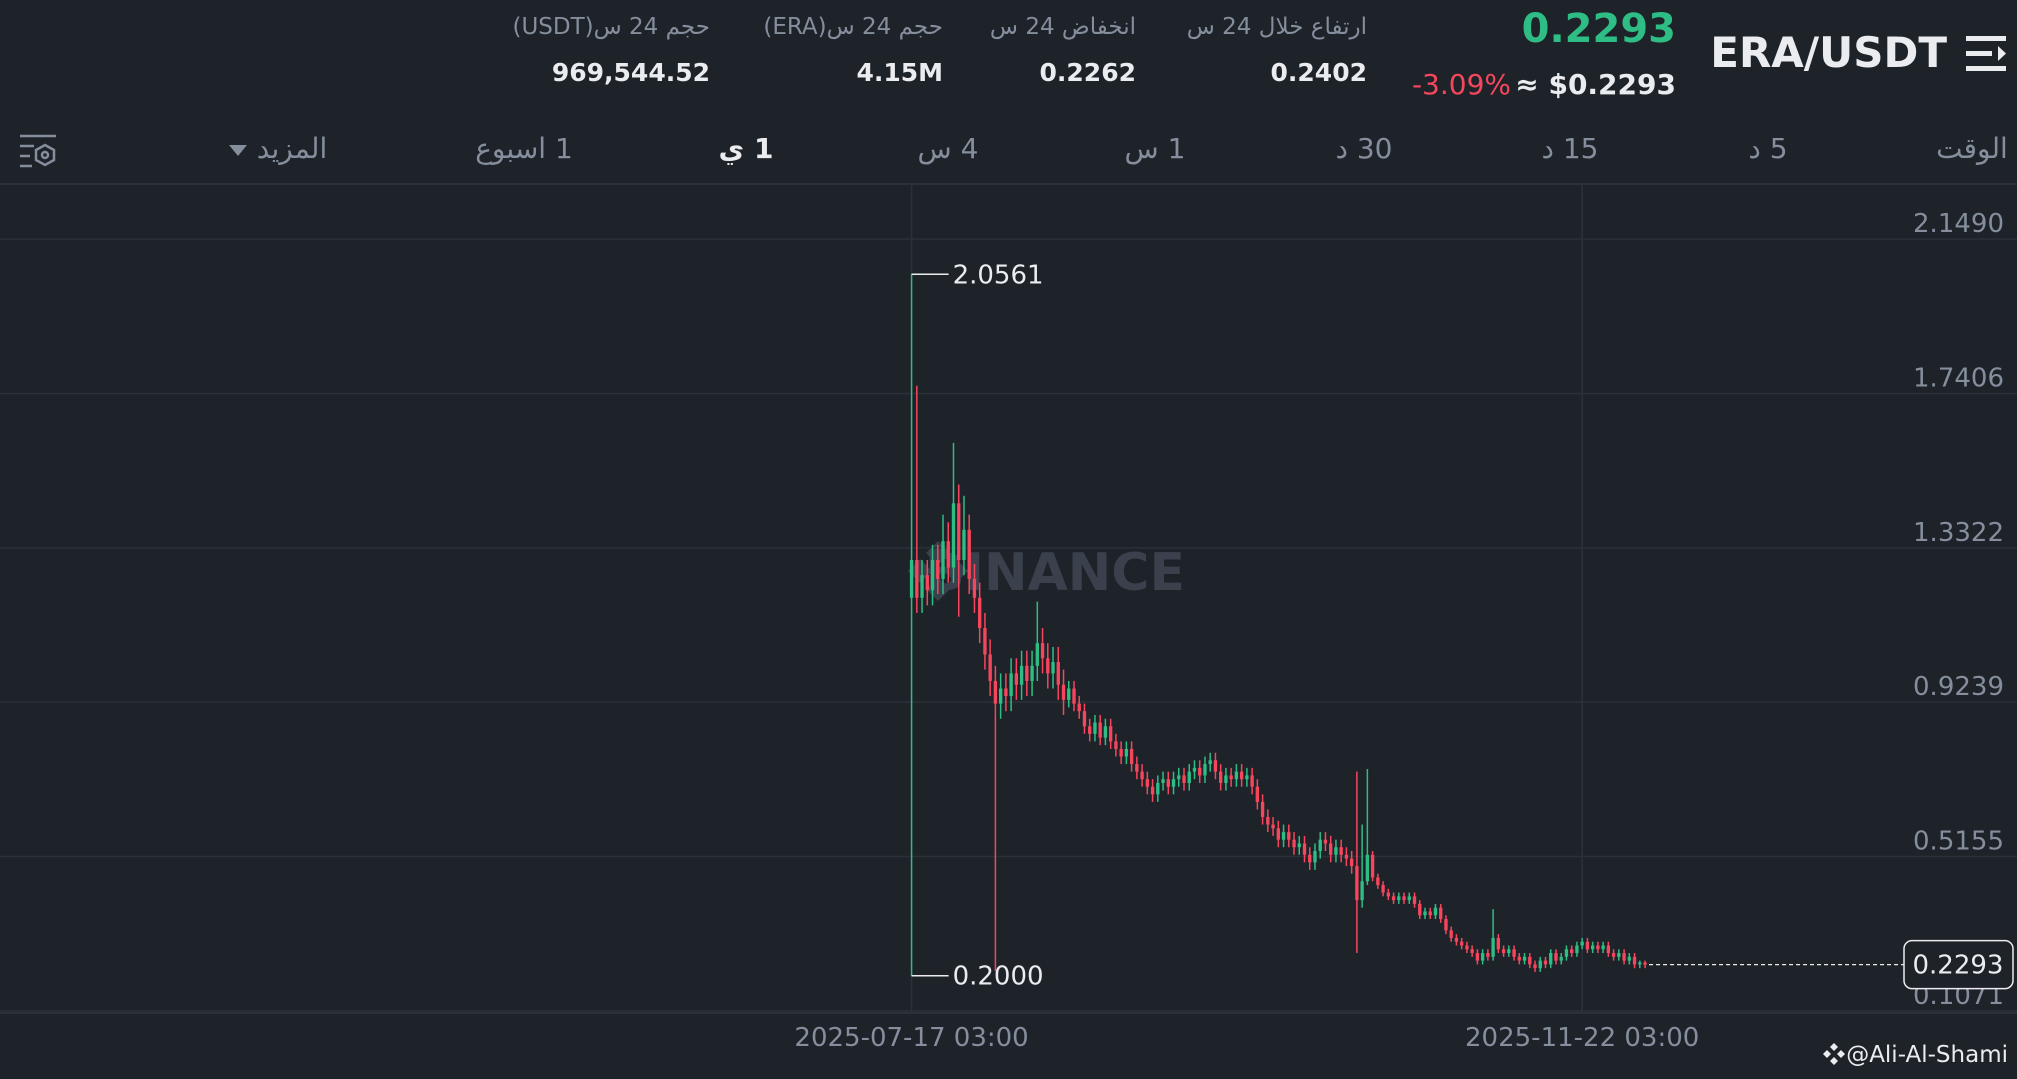  What do you see at coordinates (292, 148) in the screenshot?
I see `tab: المزيد` at bounding box center [292, 148].